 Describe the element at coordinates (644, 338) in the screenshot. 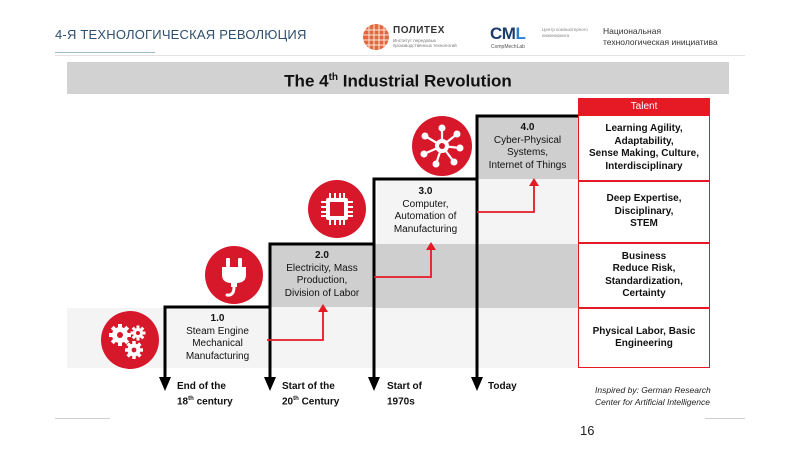

I see `talent-box-1: Physical Labor, Basic Engineering` at that location.